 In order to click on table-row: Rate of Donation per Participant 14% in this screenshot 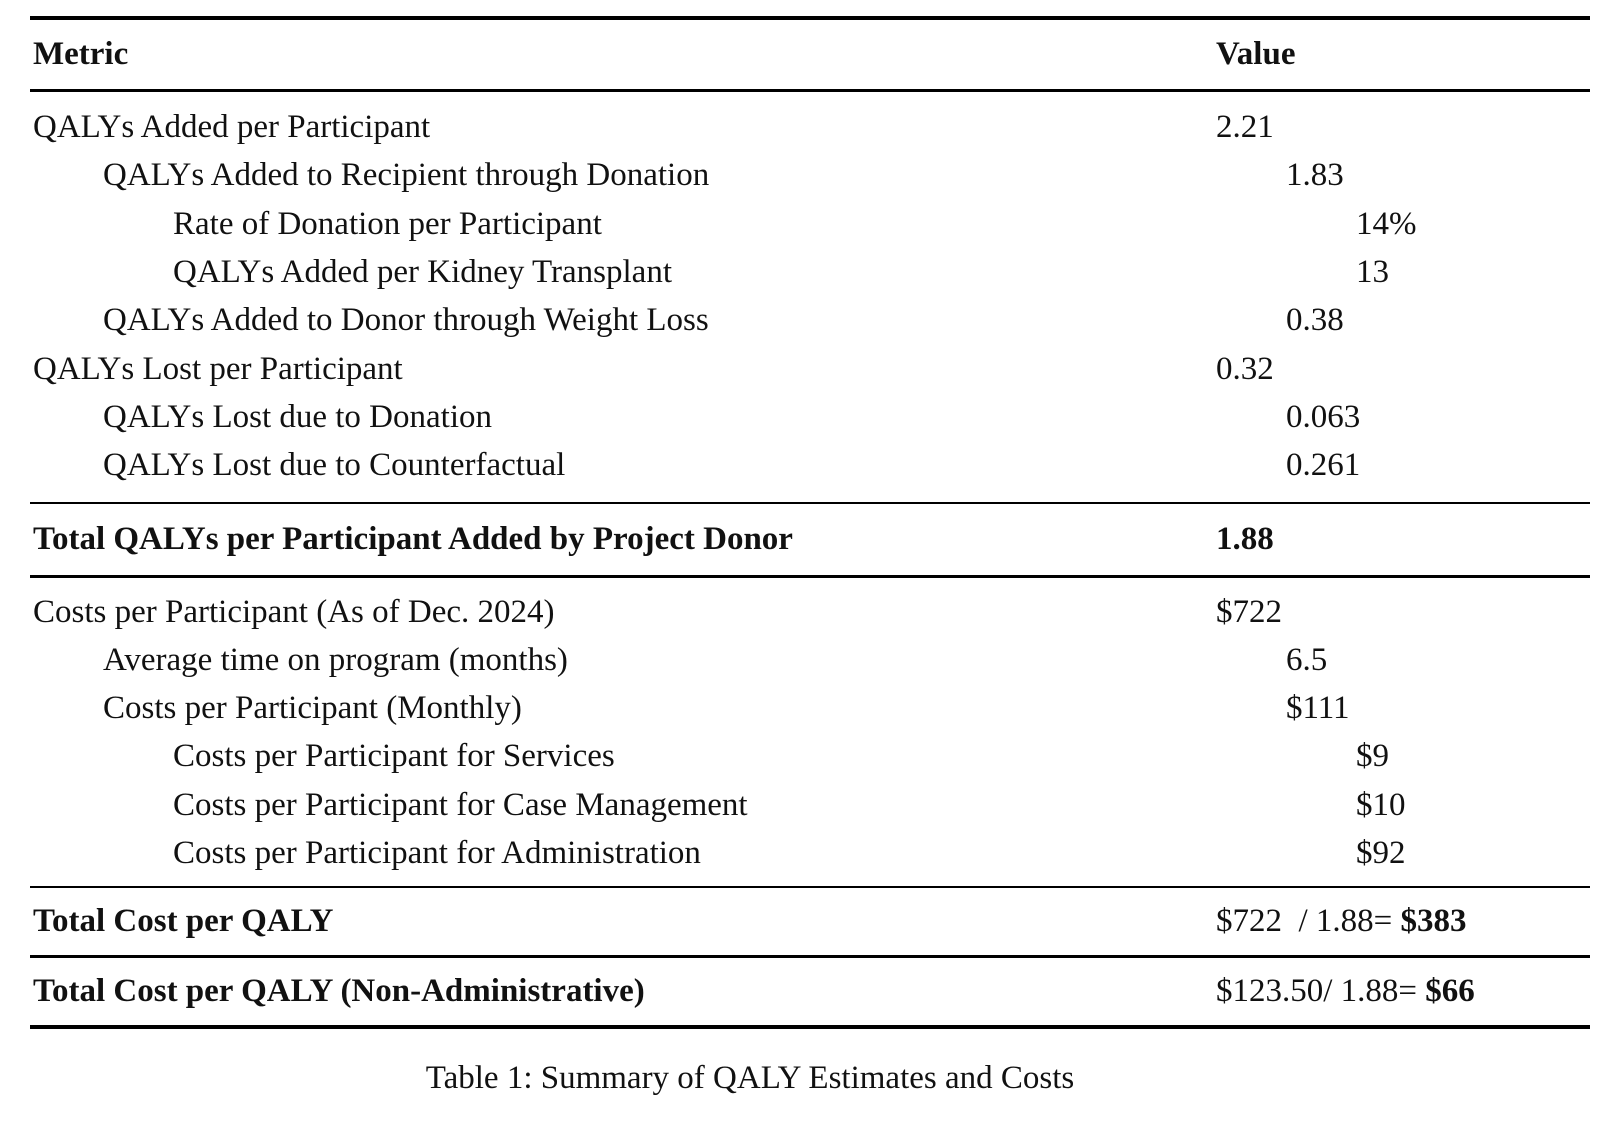, I will do `click(810, 224)`.